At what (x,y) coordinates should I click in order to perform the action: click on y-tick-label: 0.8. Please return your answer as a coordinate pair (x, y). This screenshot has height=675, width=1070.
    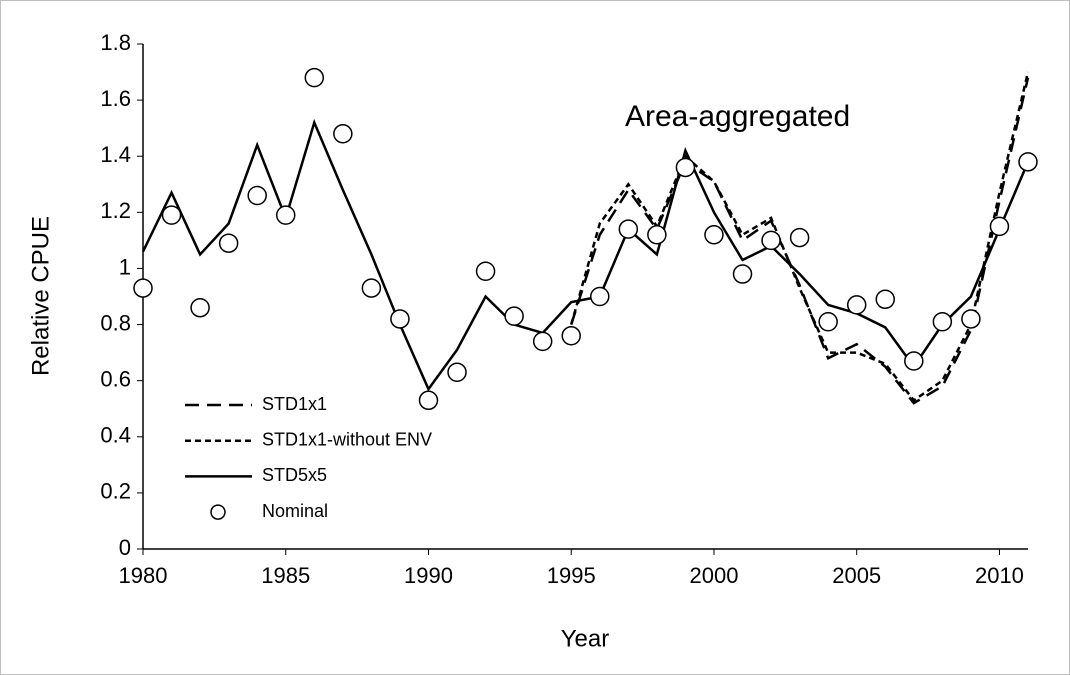
    Looking at the image, I should click on (115, 322).